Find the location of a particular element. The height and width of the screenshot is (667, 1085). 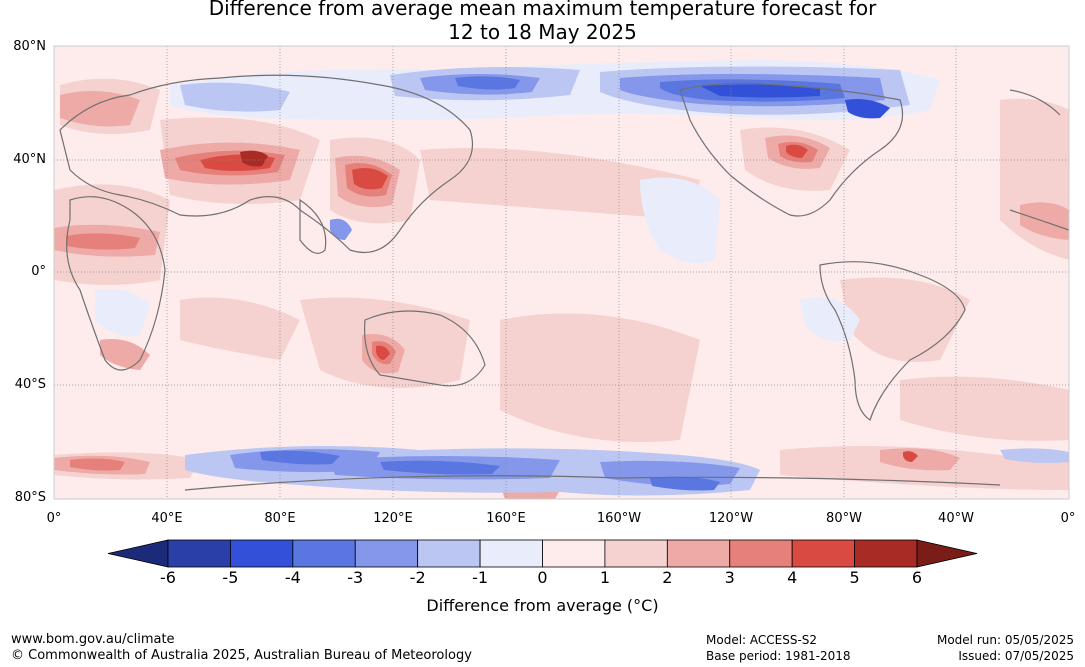

colorbar-tick-label: 0 is located at coordinates (542, 577).